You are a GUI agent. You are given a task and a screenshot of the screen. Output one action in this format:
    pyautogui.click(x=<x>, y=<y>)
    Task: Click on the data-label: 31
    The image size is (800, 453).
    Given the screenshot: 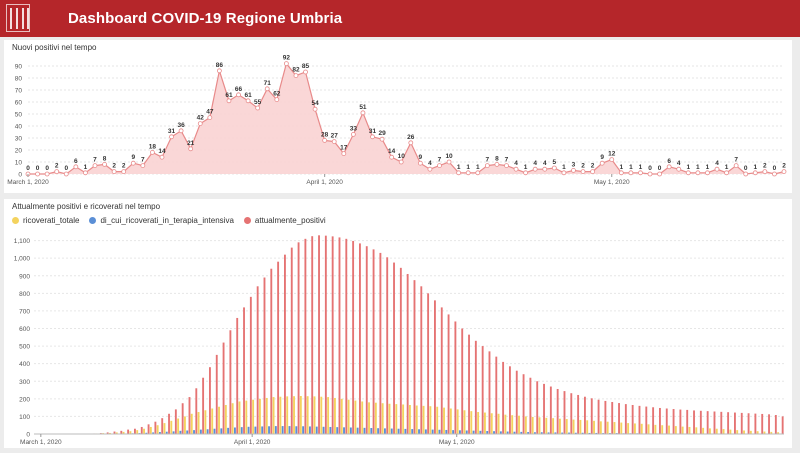 What is the action you would take?
    pyautogui.click(x=373, y=131)
    